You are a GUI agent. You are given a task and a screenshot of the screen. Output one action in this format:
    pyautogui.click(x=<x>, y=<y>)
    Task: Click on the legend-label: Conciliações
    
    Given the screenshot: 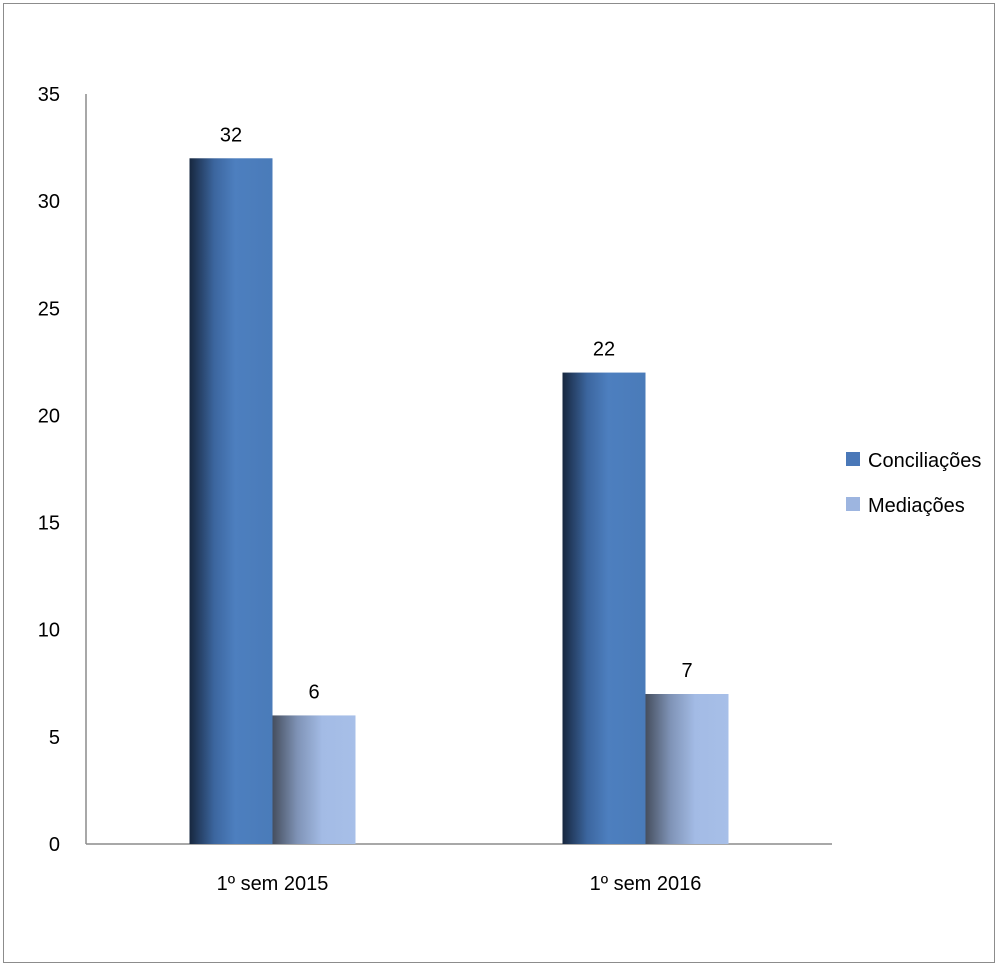 What is the action you would take?
    pyautogui.click(x=924, y=461)
    